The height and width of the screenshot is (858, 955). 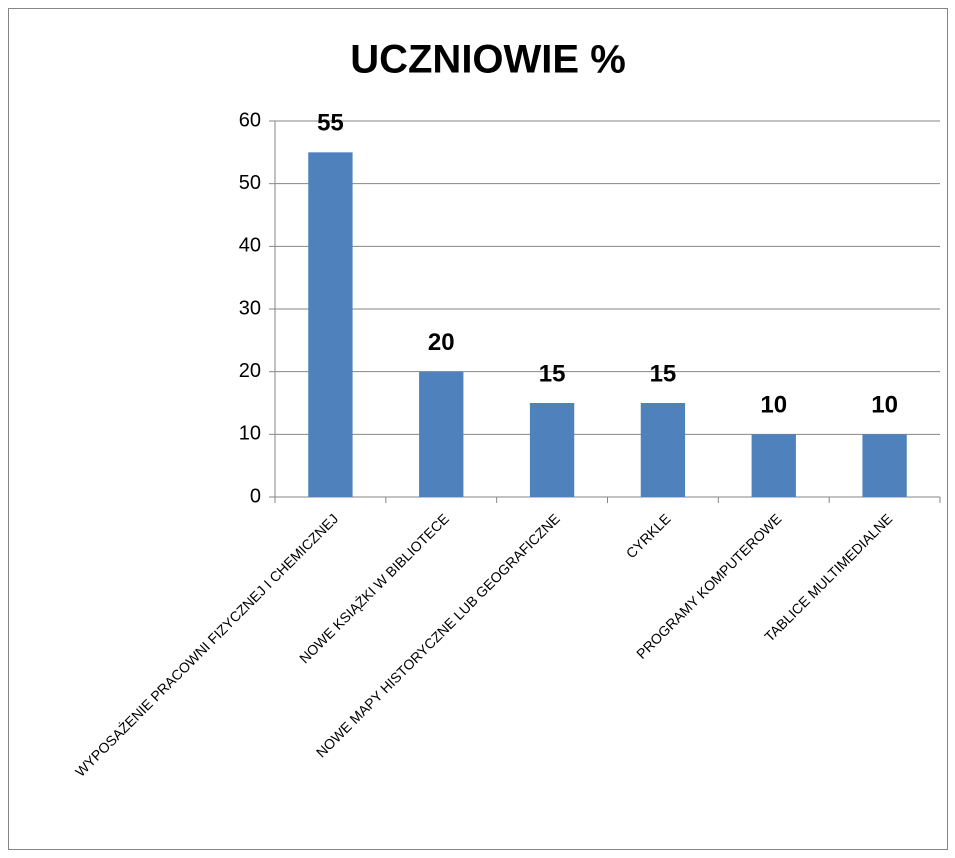 What do you see at coordinates (250, 246) in the screenshot?
I see `y-tick-label: 40` at bounding box center [250, 246].